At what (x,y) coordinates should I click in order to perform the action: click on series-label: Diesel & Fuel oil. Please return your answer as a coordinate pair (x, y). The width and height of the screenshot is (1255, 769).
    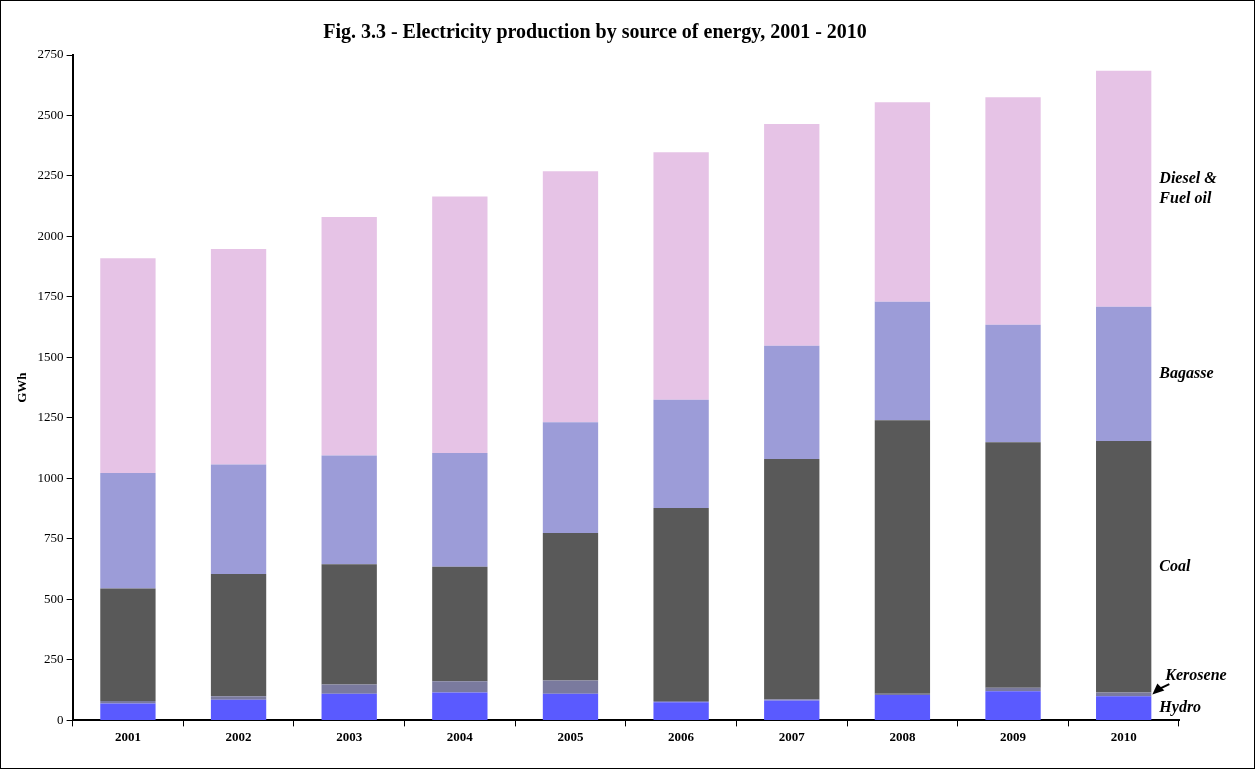
    Looking at the image, I should click on (1188, 187).